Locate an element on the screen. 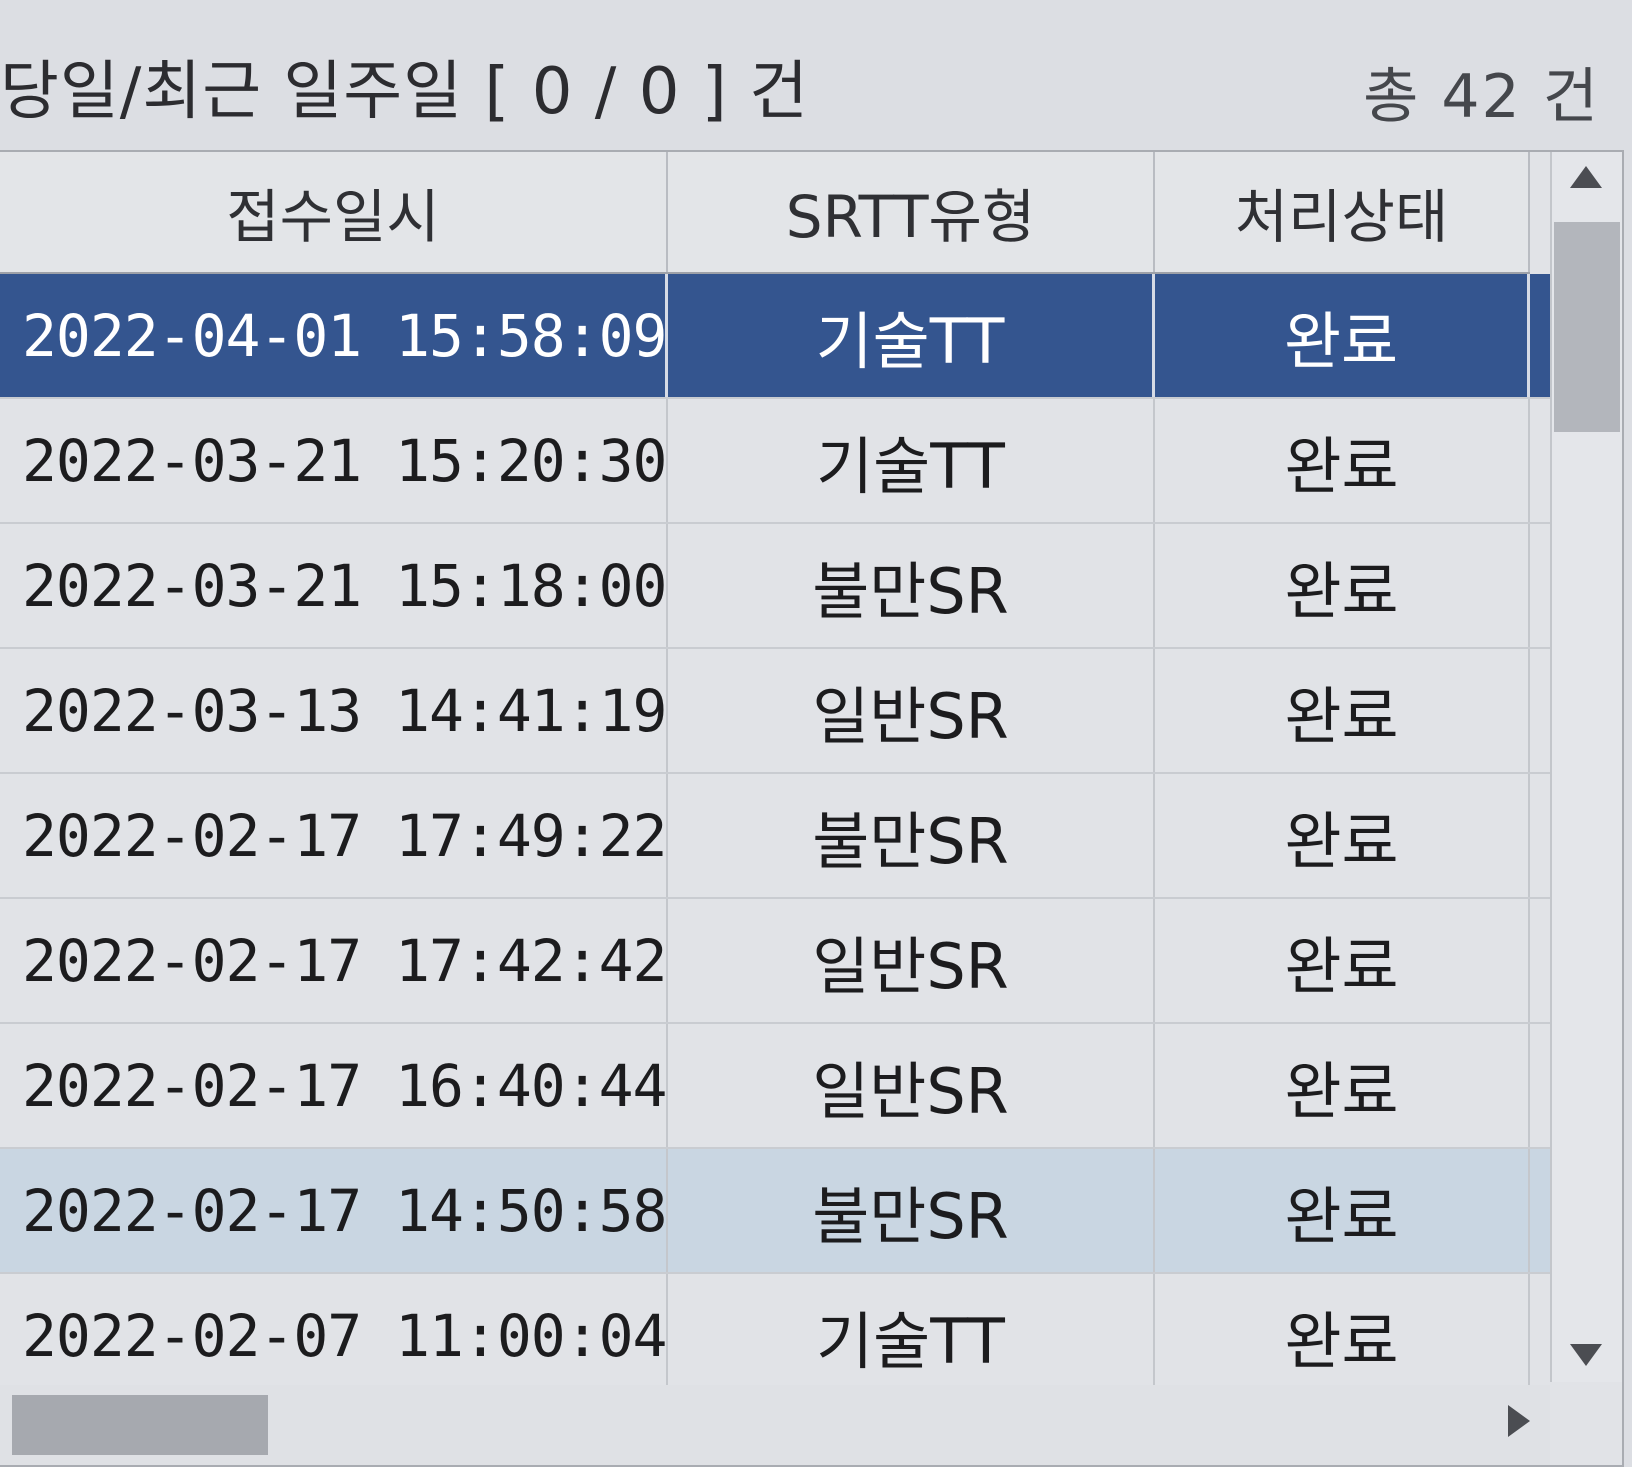 This screenshot has height=1467, width=1632. triangle-up-icon is located at coordinates (1586, 177).